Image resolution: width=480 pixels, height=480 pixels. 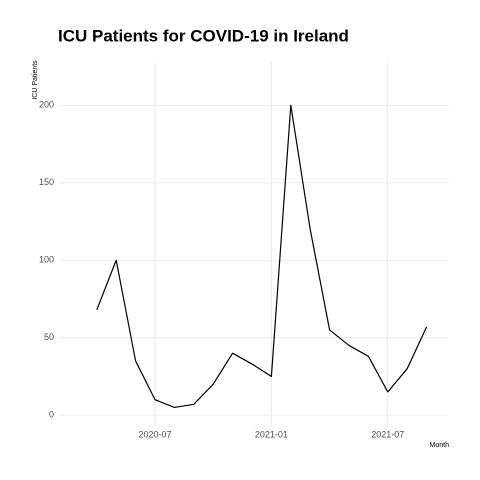 I want to click on y-tick-label: 100, so click(x=46, y=260).